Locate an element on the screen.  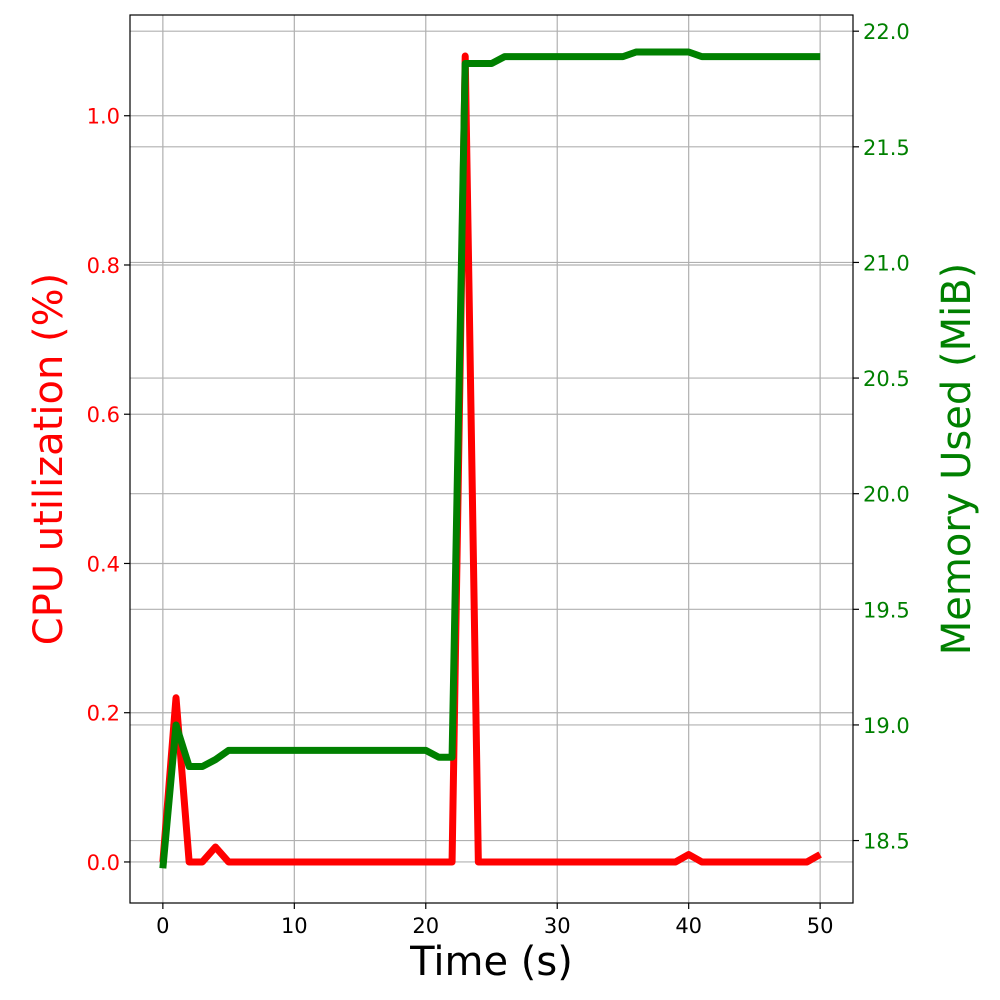
y-left-tick-label: 0.2 is located at coordinates (103, 714).